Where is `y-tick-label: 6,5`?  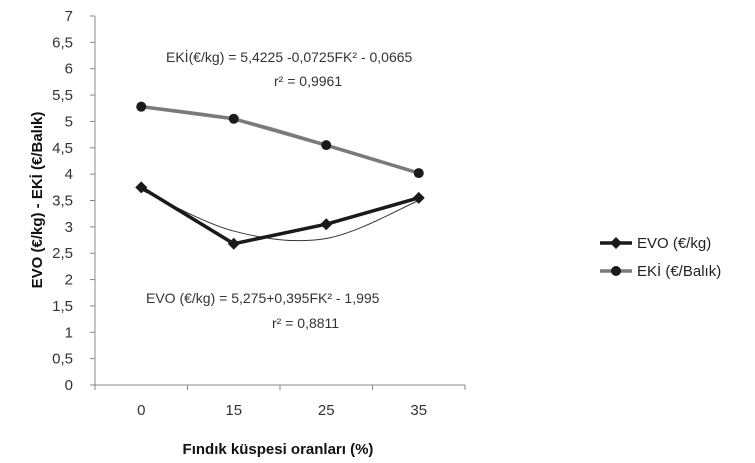 y-tick-label: 6,5 is located at coordinates (62, 42).